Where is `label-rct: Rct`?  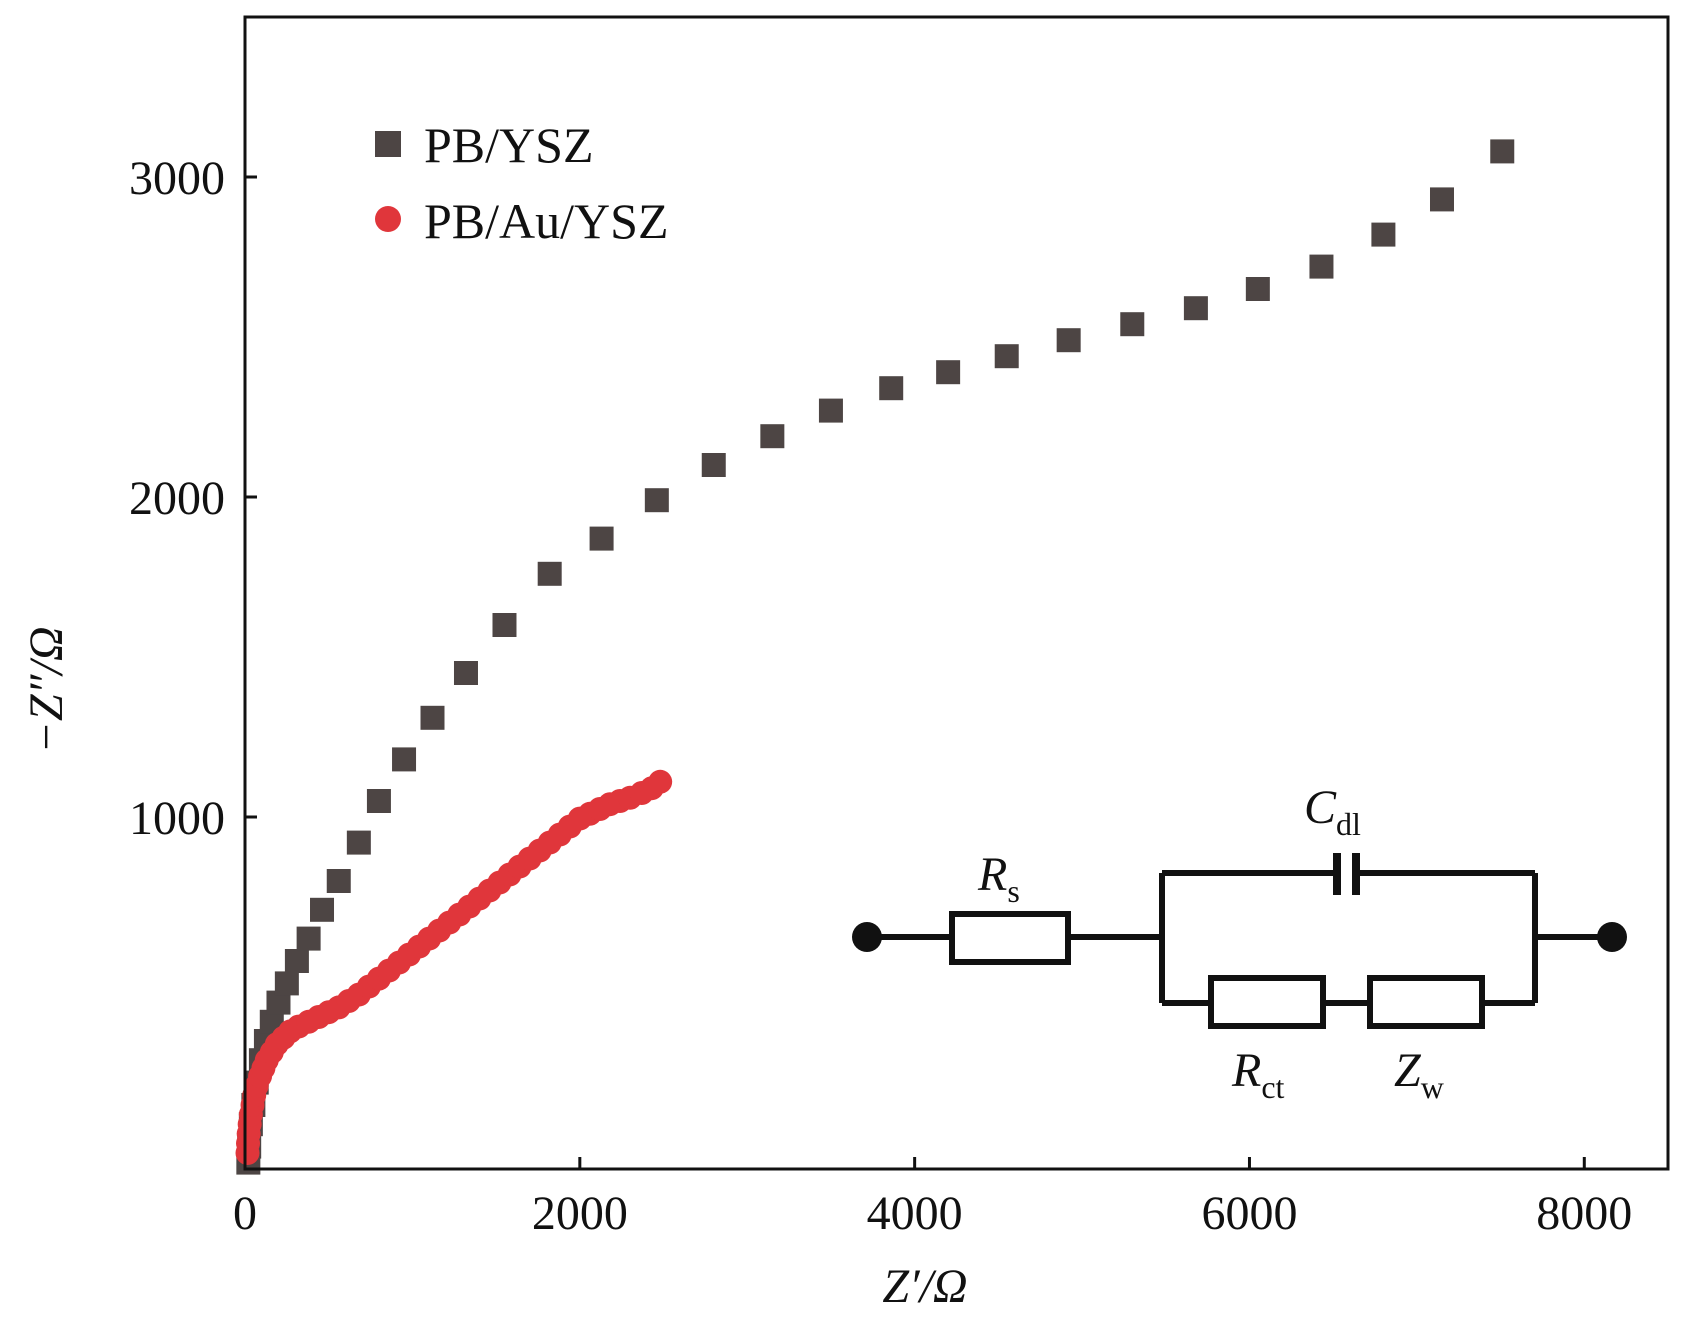 label-rct: Rct is located at coordinates (1258, 1074).